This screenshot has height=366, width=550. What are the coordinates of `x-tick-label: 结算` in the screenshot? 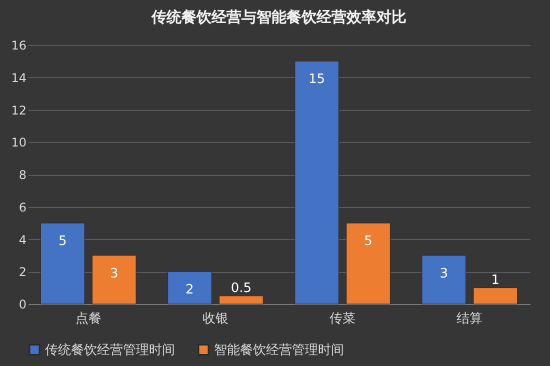 It's located at (469, 319).